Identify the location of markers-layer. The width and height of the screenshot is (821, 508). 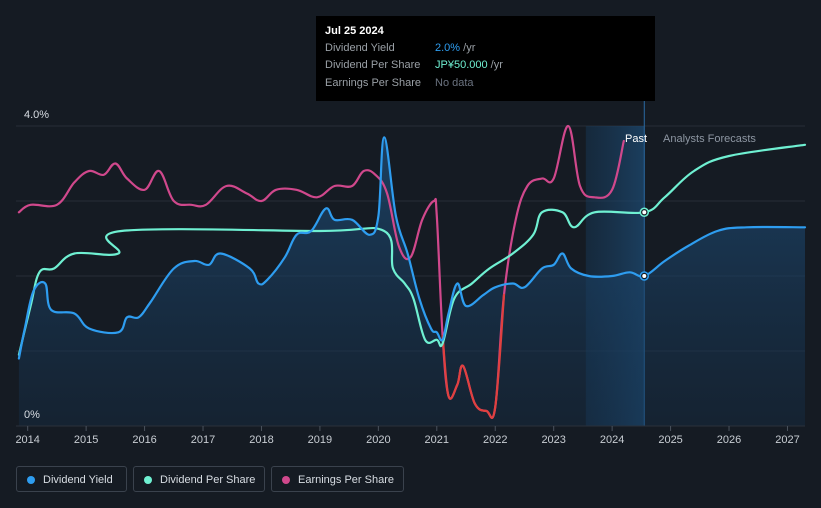
(644, 244).